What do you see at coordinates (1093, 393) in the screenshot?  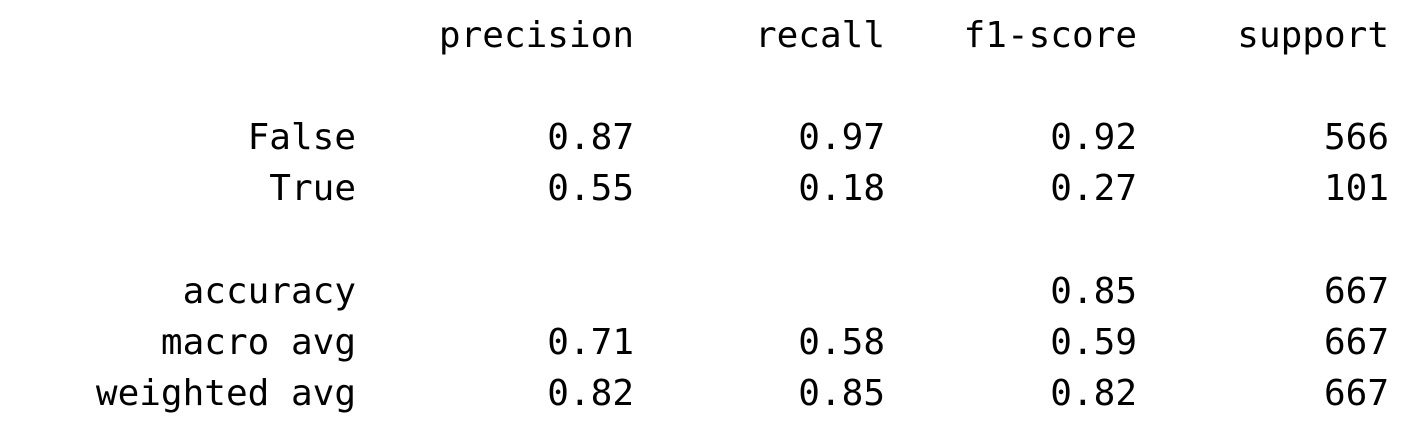 I see `weighted-avg-f1-score: 0.82` at bounding box center [1093, 393].